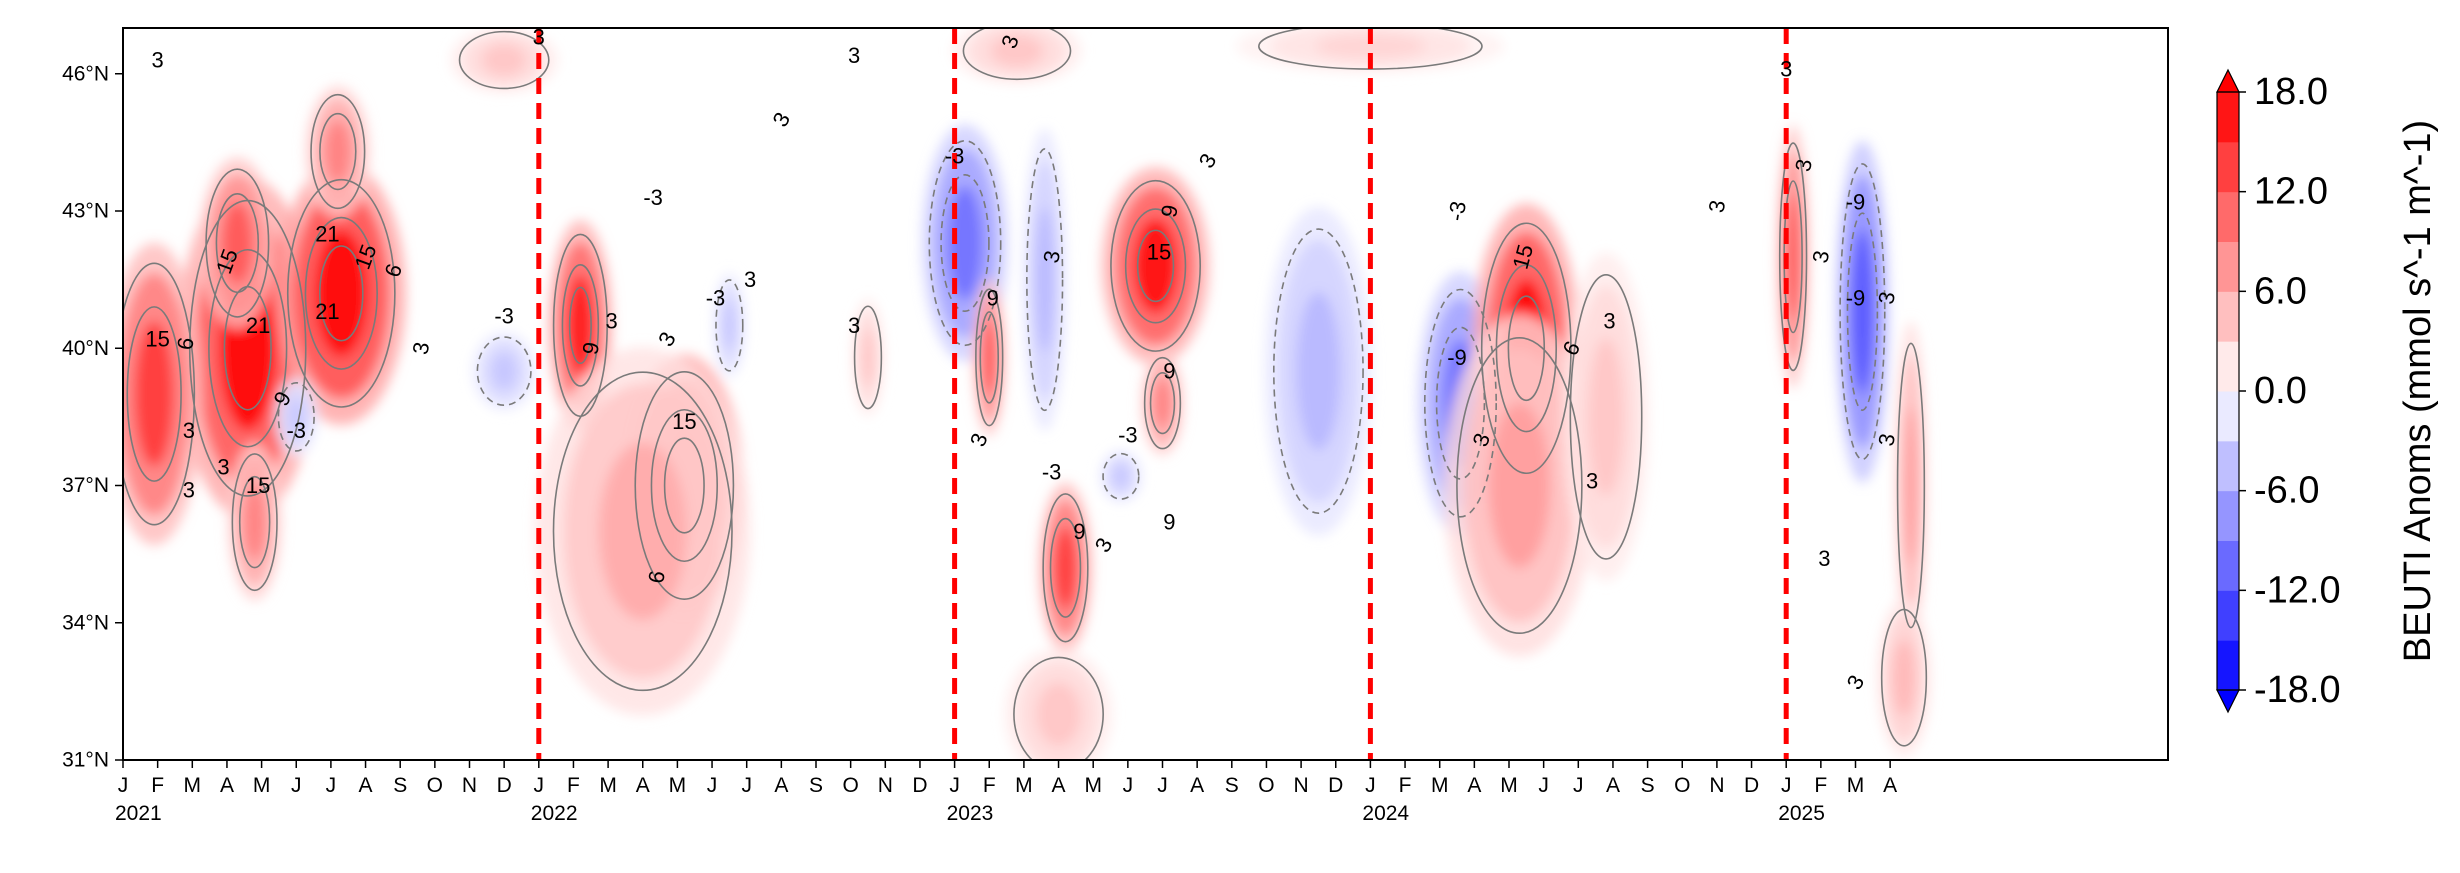 The image size is (2460, 873). Describe the element at coordinates (816, 785) in the screenshot. I see `x-tick-label: S` at that location.